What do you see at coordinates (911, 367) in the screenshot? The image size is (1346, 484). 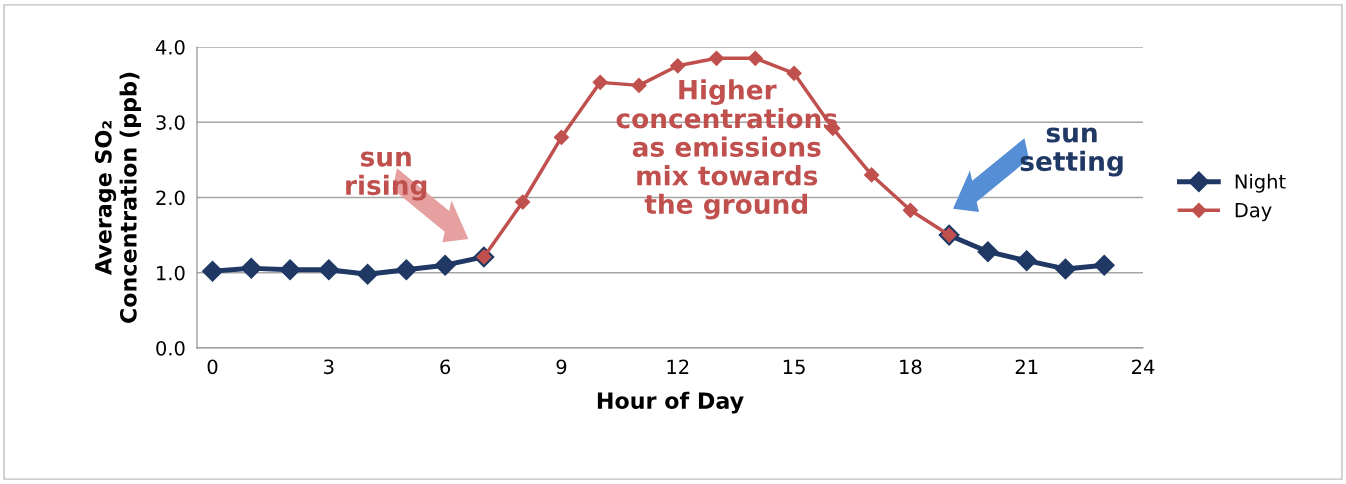 I see `x-tick-label: 18` at bounding box center [911, 367].